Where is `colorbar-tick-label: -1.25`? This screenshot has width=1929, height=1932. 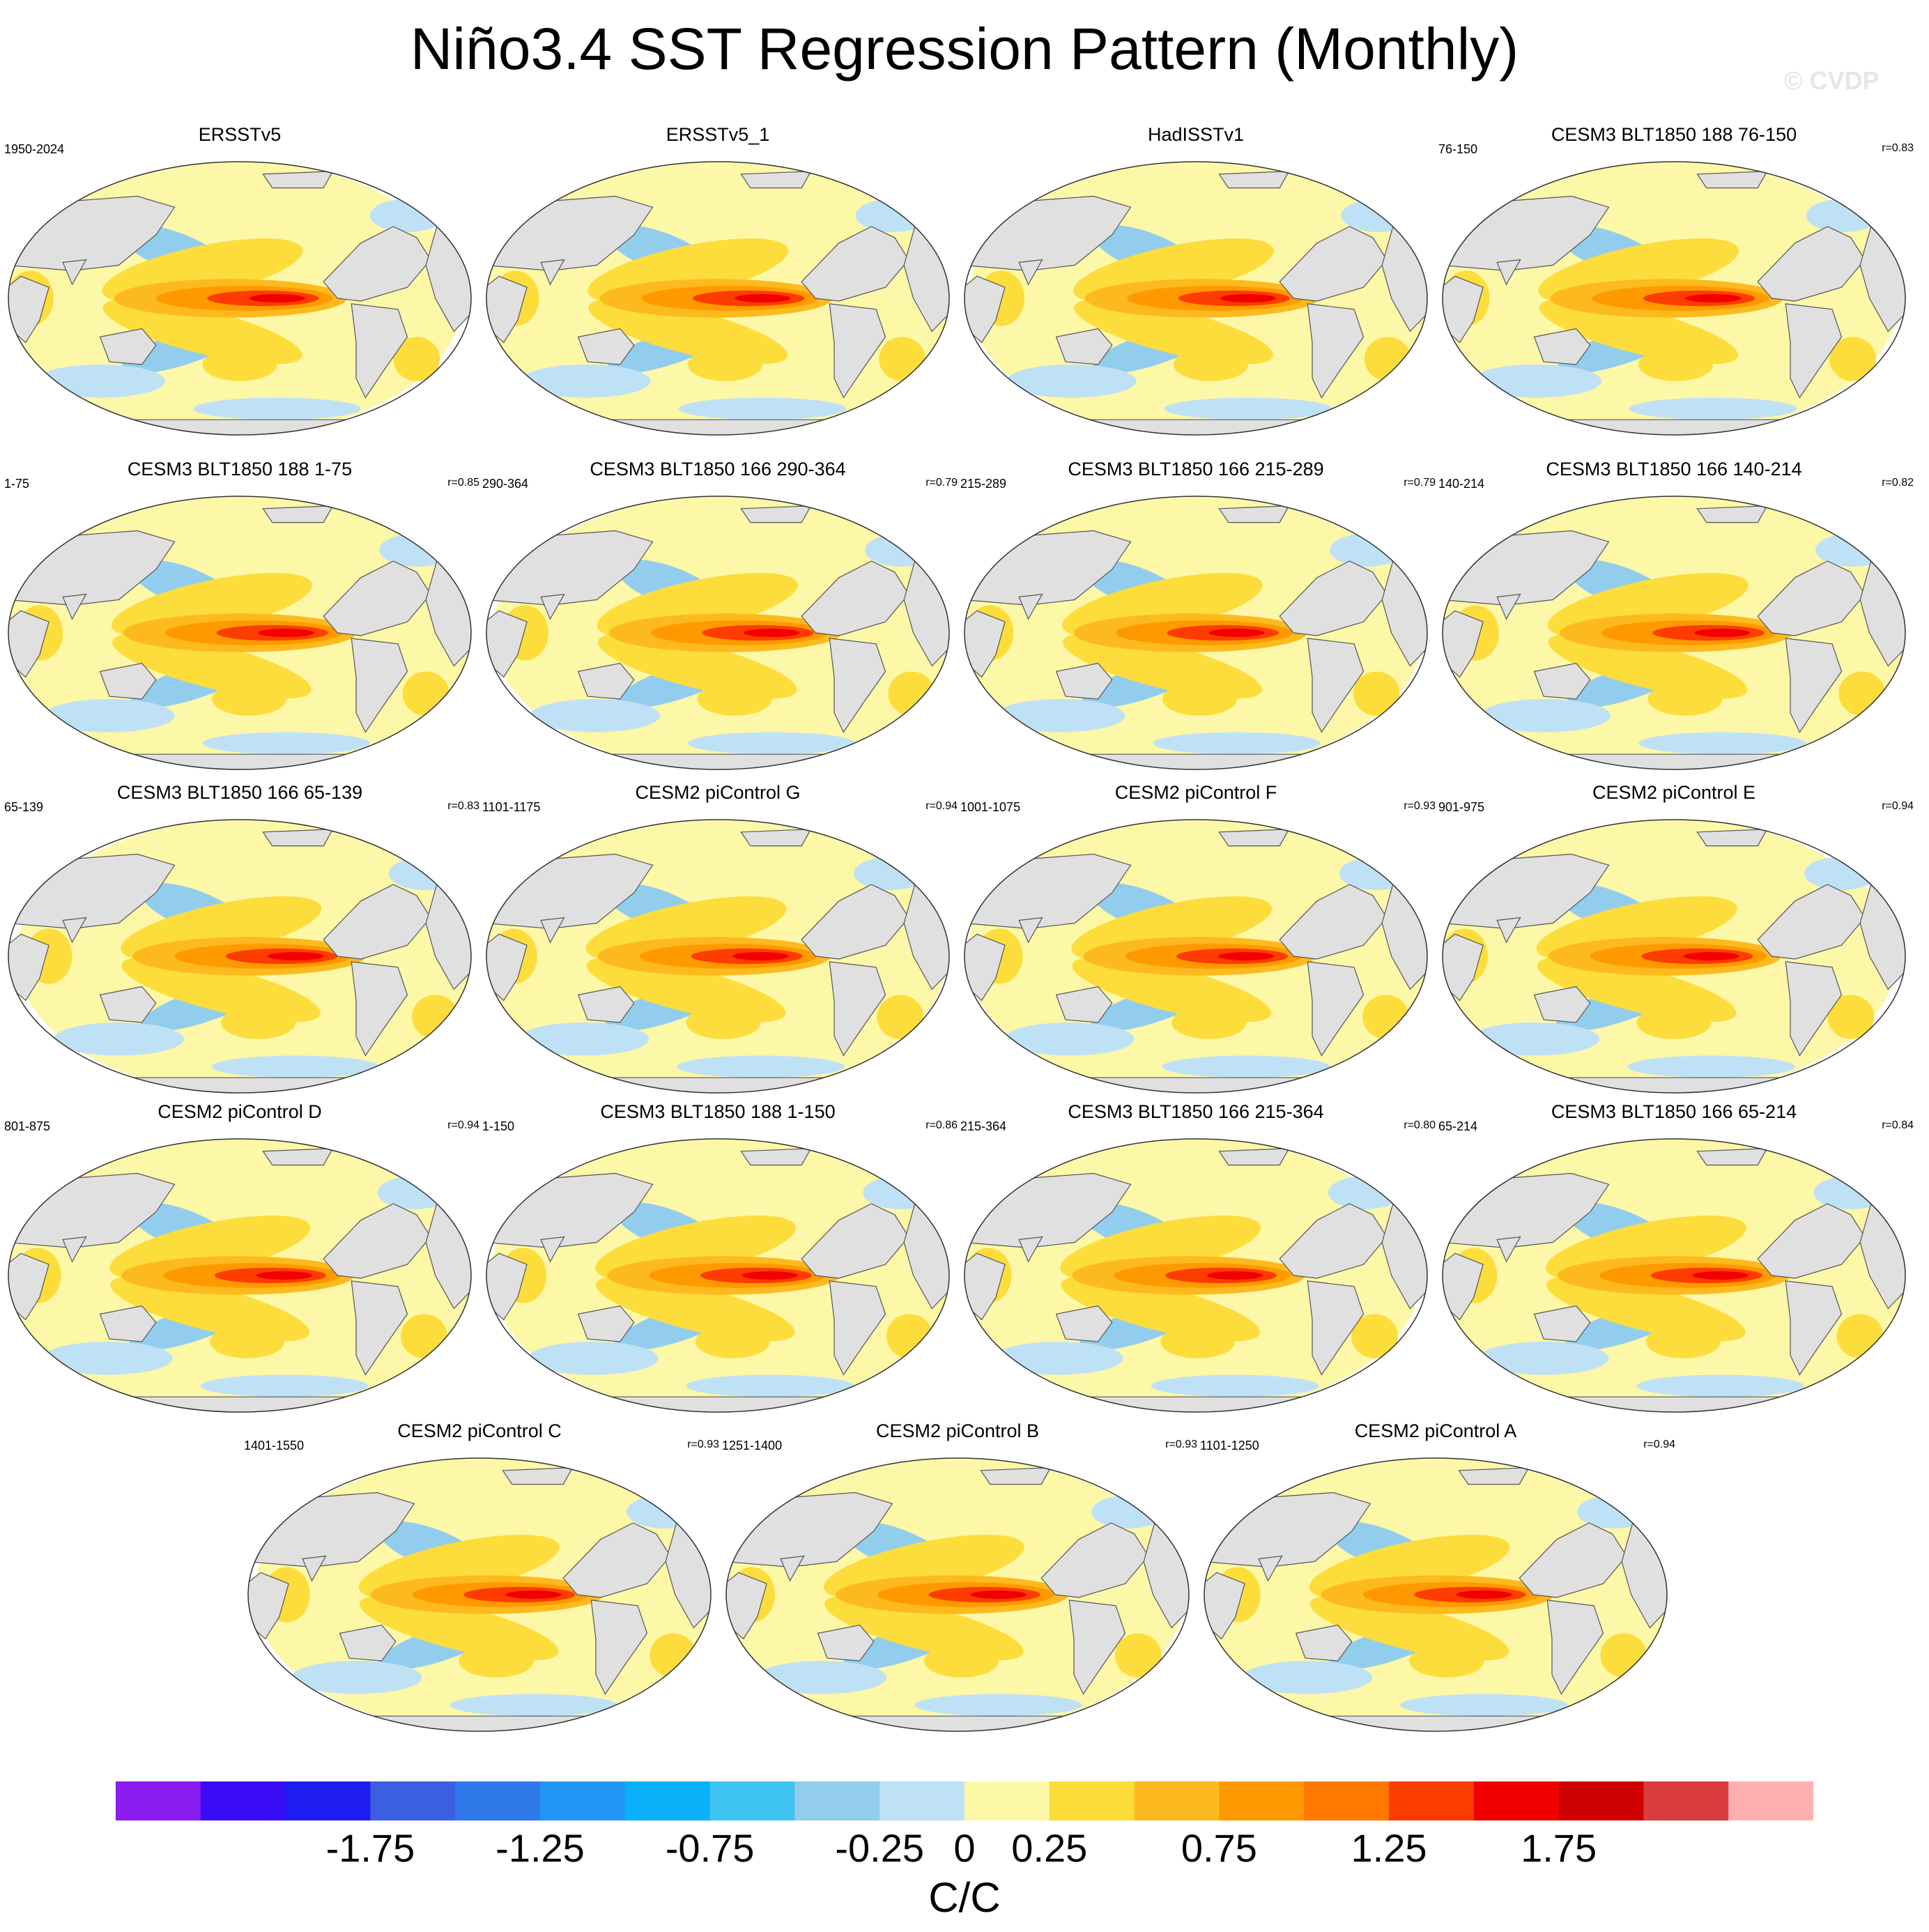
colorbar-tick-label: -1.25 is located at coordinates (540, 1848).